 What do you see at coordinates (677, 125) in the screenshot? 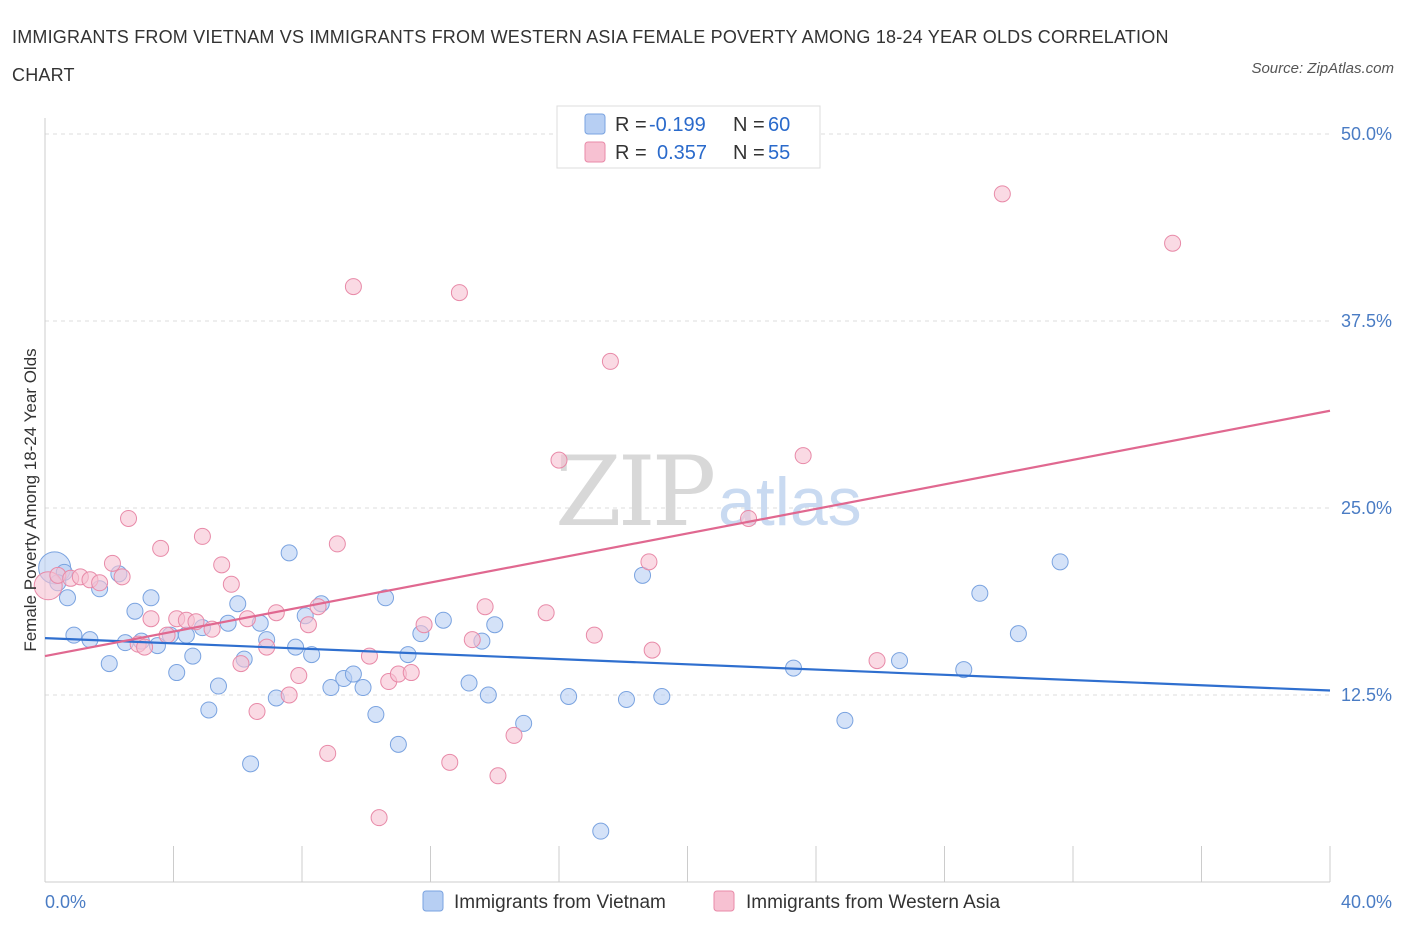
I see `legend-r-value-vietnam: -0.199` at bounding box center [677, 125].